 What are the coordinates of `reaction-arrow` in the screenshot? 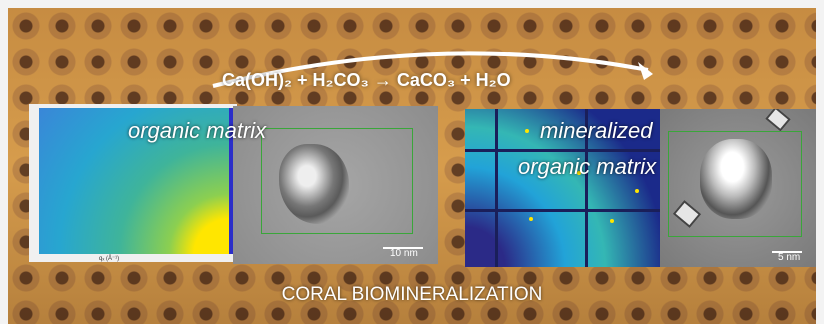 It's located at (432, 69).